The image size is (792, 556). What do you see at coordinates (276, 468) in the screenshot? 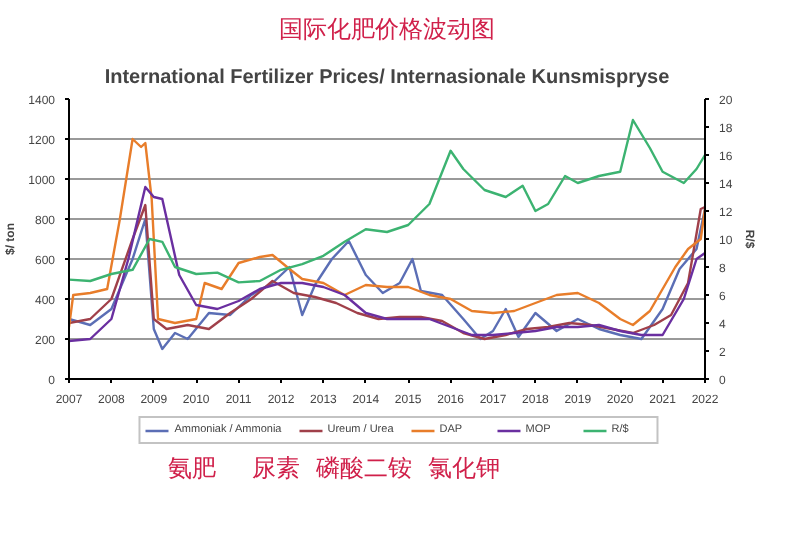
I see `text: 尿素` at bounding box center [276, 468].